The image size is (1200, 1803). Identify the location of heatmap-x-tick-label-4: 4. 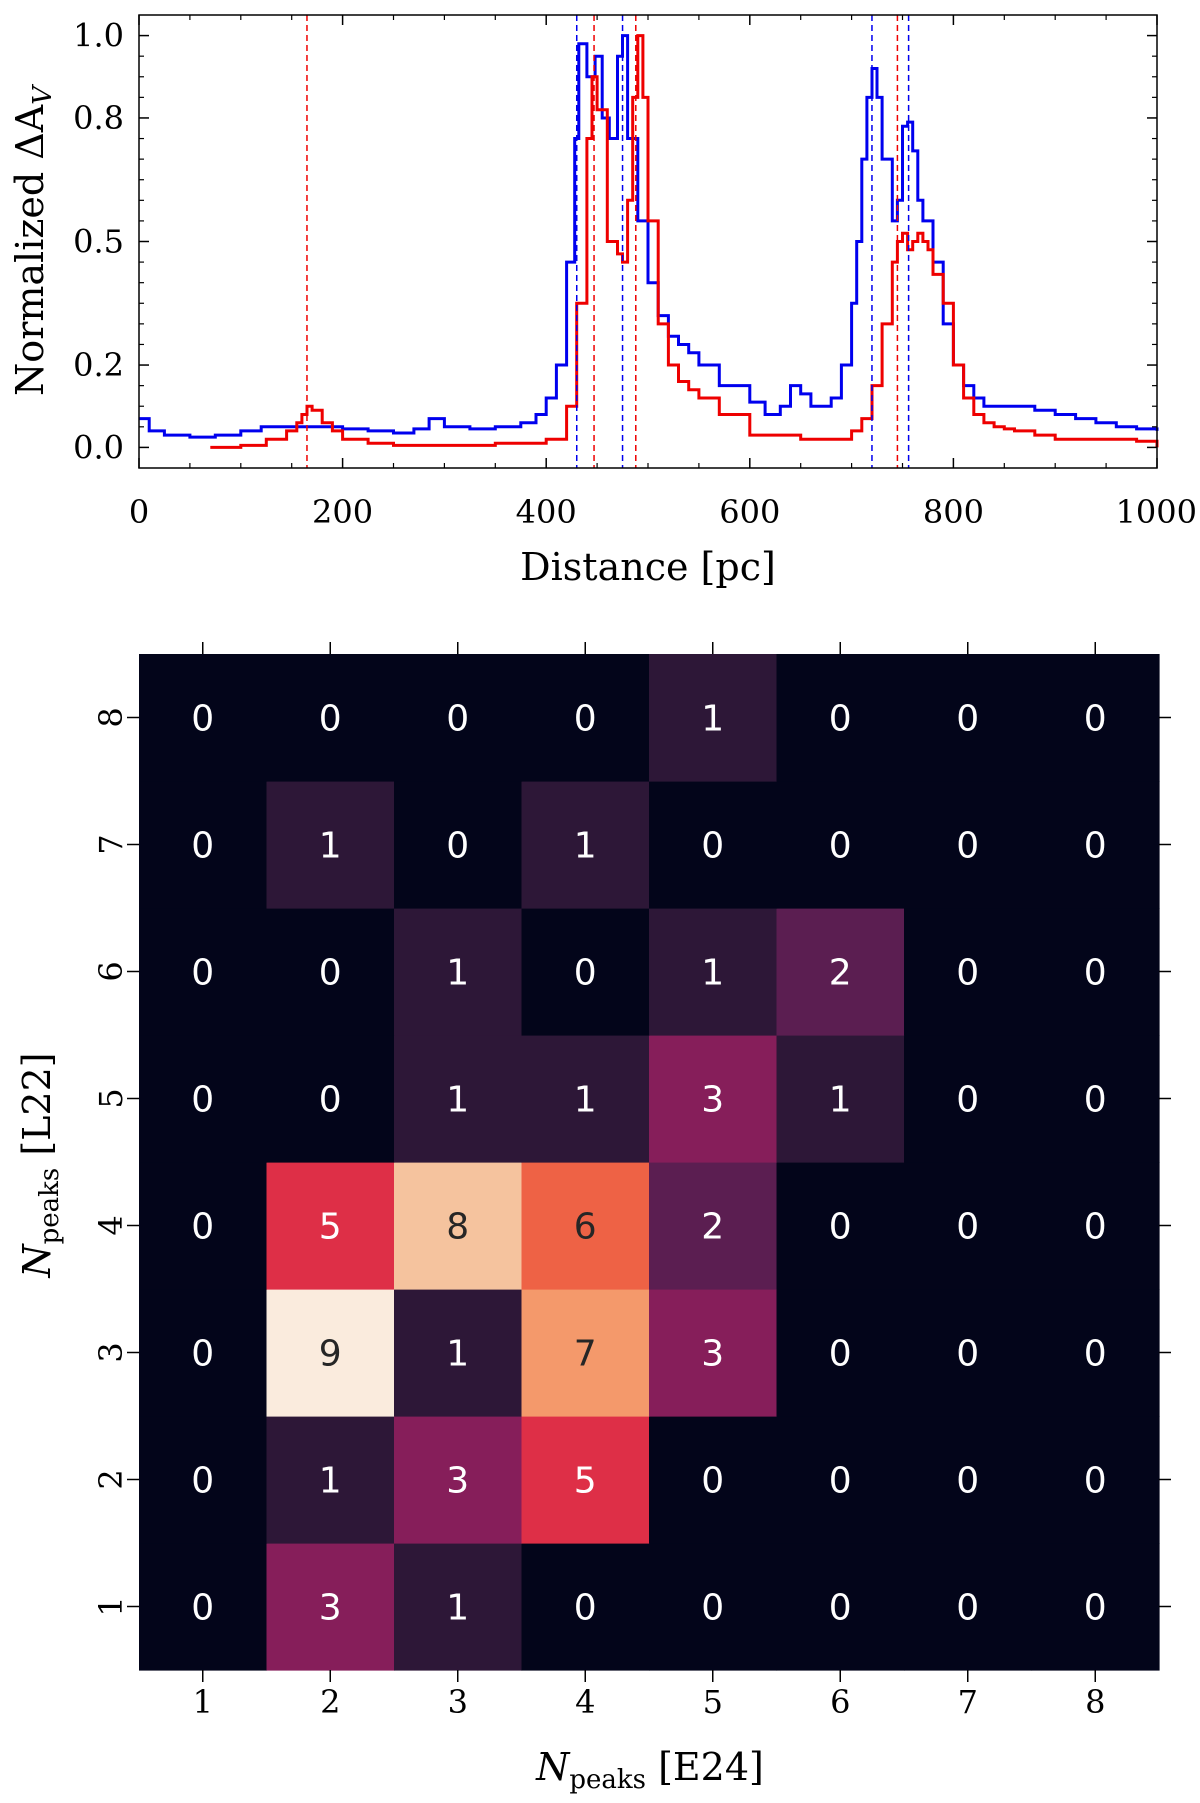
(585, 1702).